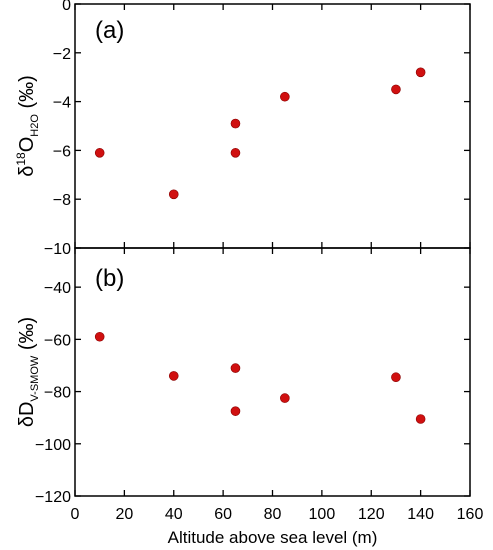 The height and width of the screenshot is (550, 493). I want to click on y-tick-label: −60, so click(57, 340).